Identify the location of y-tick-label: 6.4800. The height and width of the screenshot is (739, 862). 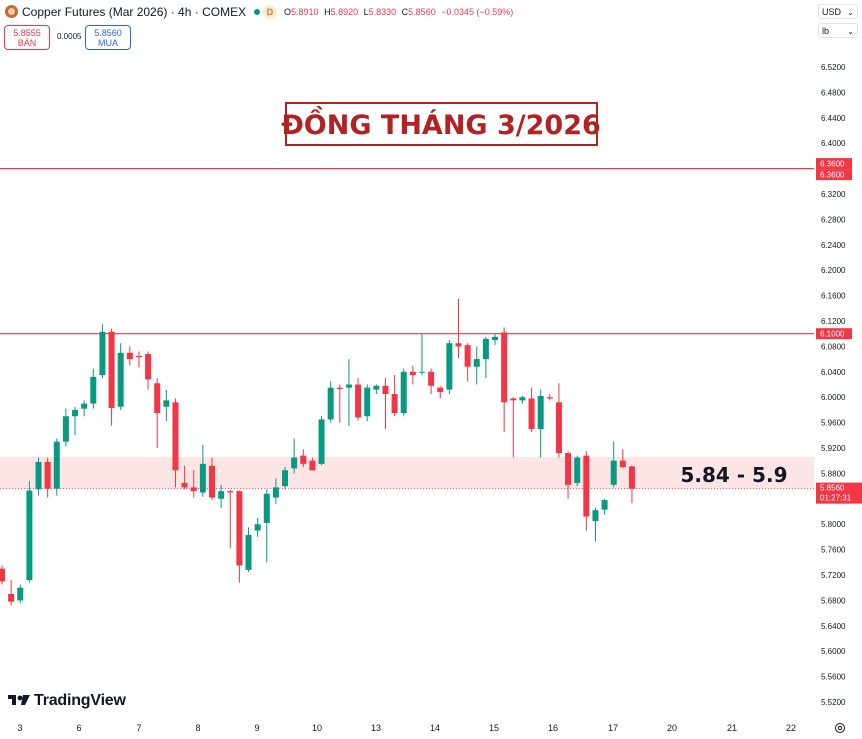
(833, 92).